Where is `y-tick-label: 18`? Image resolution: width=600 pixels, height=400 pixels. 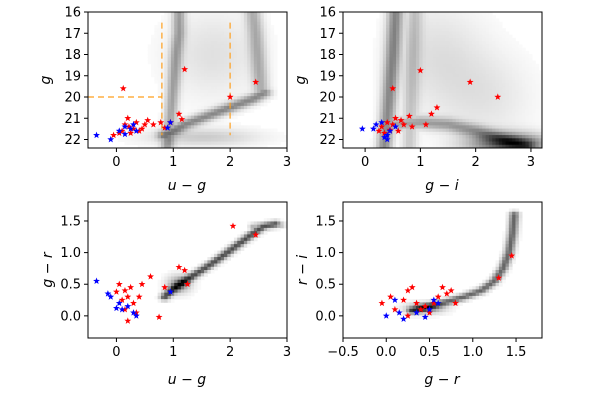 y-tick-label: 18 is located at coordinates (327, 55).